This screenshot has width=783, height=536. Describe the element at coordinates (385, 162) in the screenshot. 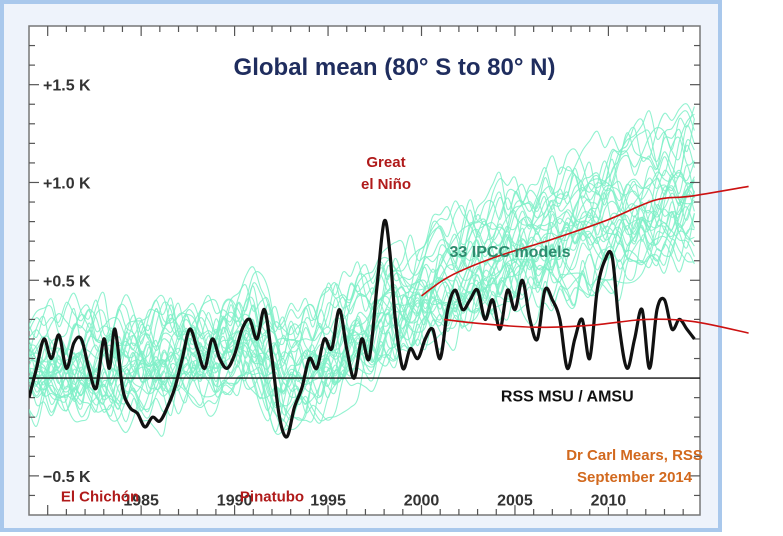

I see `el-nino-label-line1: Great` at that location.